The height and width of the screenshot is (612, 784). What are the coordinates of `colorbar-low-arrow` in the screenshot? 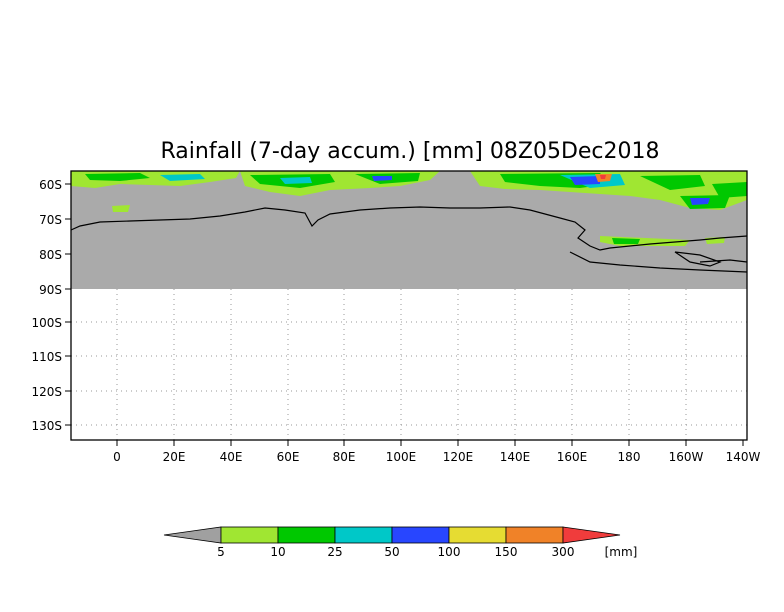 It's located at (192, 535).